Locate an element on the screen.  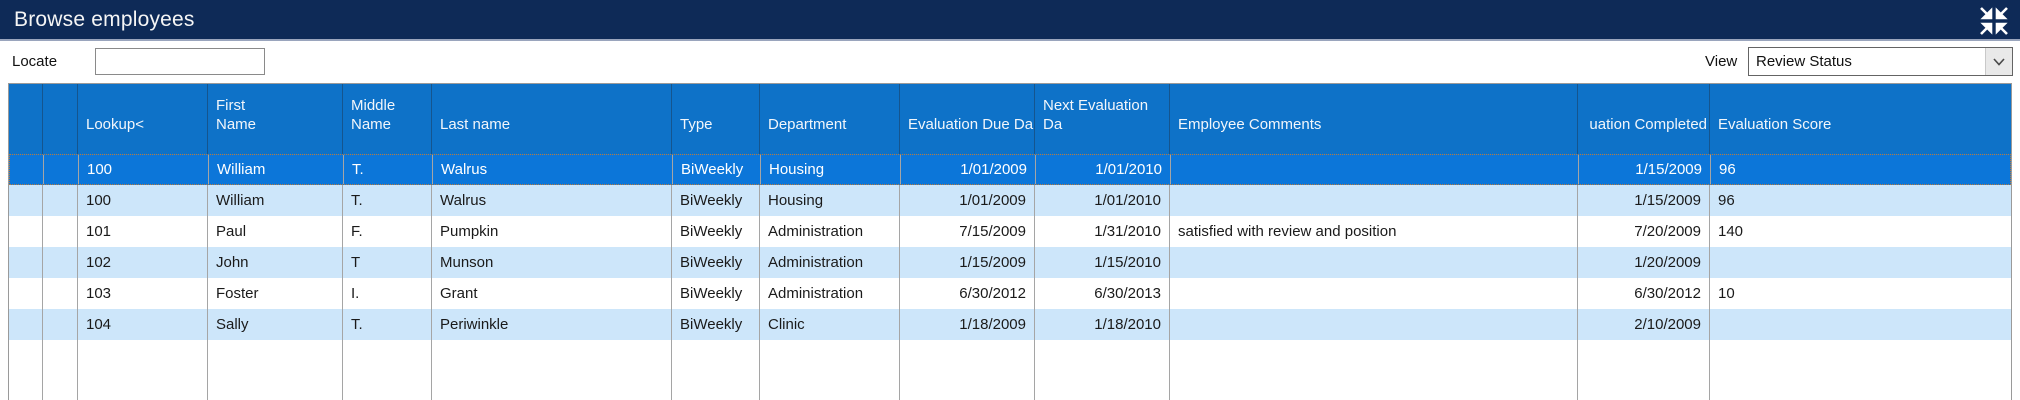
column-header-employee-comments: Employee Comments is located at coordinates (1374, 119).